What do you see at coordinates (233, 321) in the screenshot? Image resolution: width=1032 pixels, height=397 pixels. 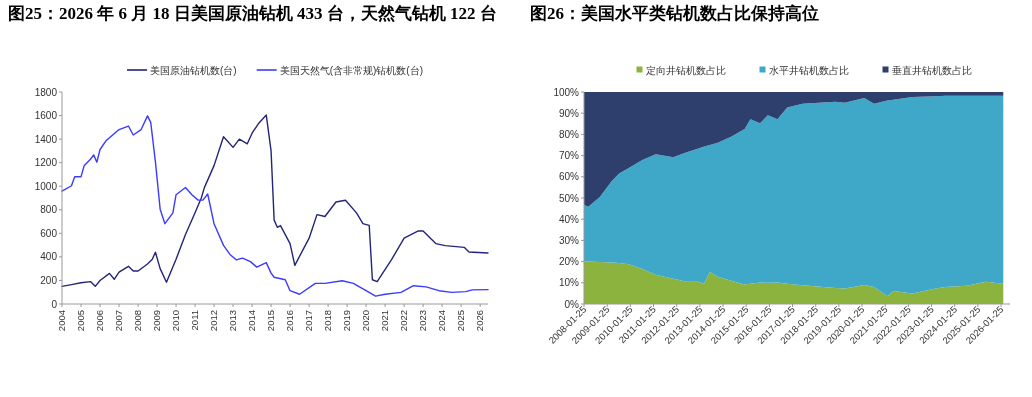 I see `x-tick-label: 2013` at bounding box center [233, 321].